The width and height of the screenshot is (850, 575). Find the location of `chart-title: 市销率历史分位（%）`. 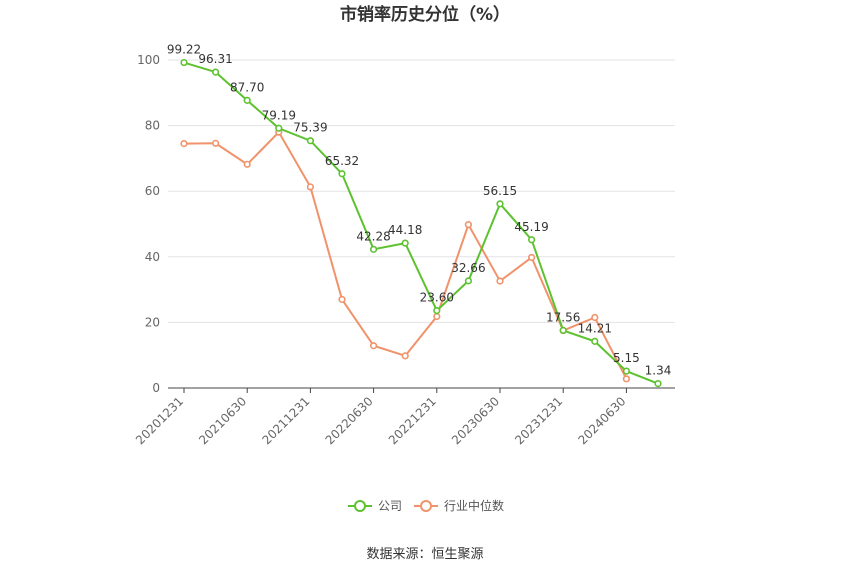

chart-title: 市销率历史分位（%） is located at coordinates (425, 14).